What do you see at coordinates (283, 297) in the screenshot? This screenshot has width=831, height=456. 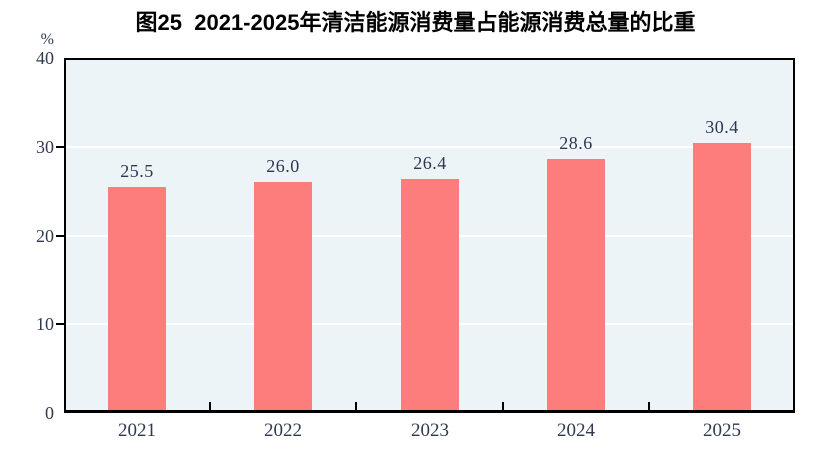 I see `bar-2022` at bounding box center [283, 297].